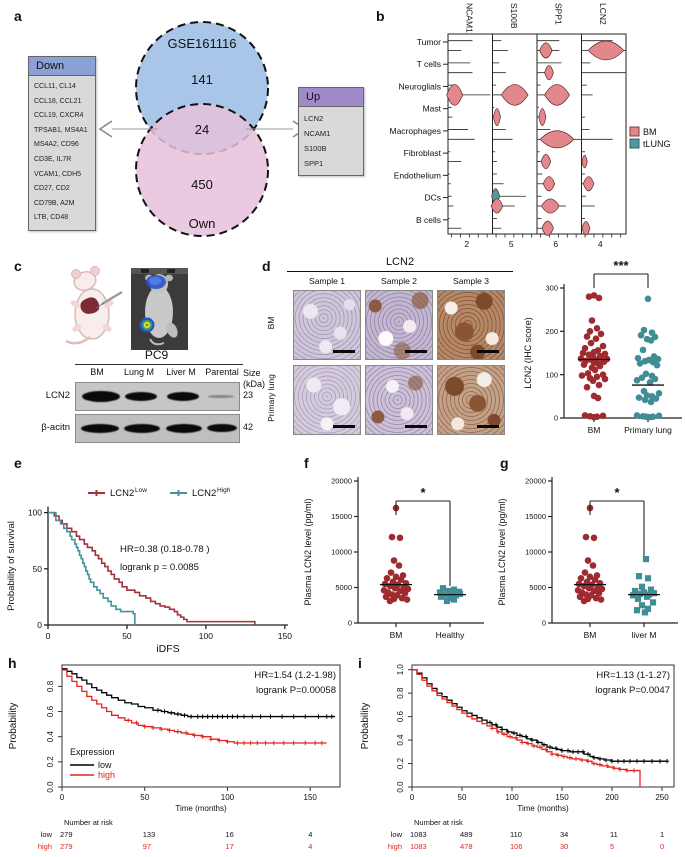  What do you see at coordinates (614, 834) in the screenshot?
I see `risk-count: 11` at bounding box center [614, 834].